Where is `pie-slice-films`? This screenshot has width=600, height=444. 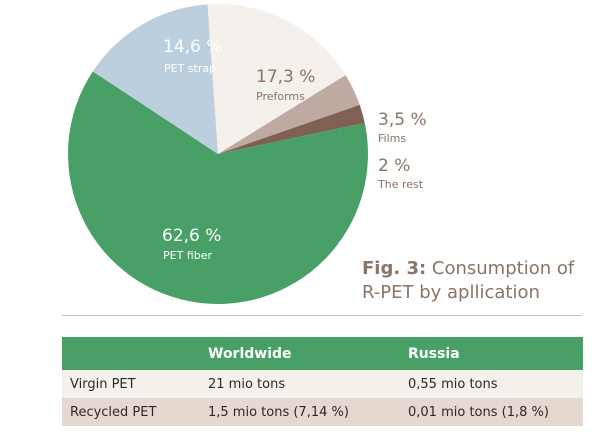
pie-slice-films is located at coordinates (289, 114).